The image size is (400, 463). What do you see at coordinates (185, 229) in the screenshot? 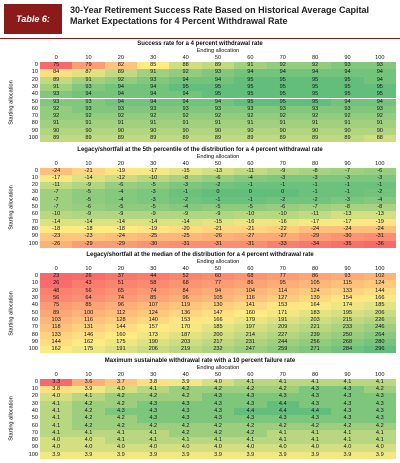
I see `cell: -20` at bounding box center [185, 229].